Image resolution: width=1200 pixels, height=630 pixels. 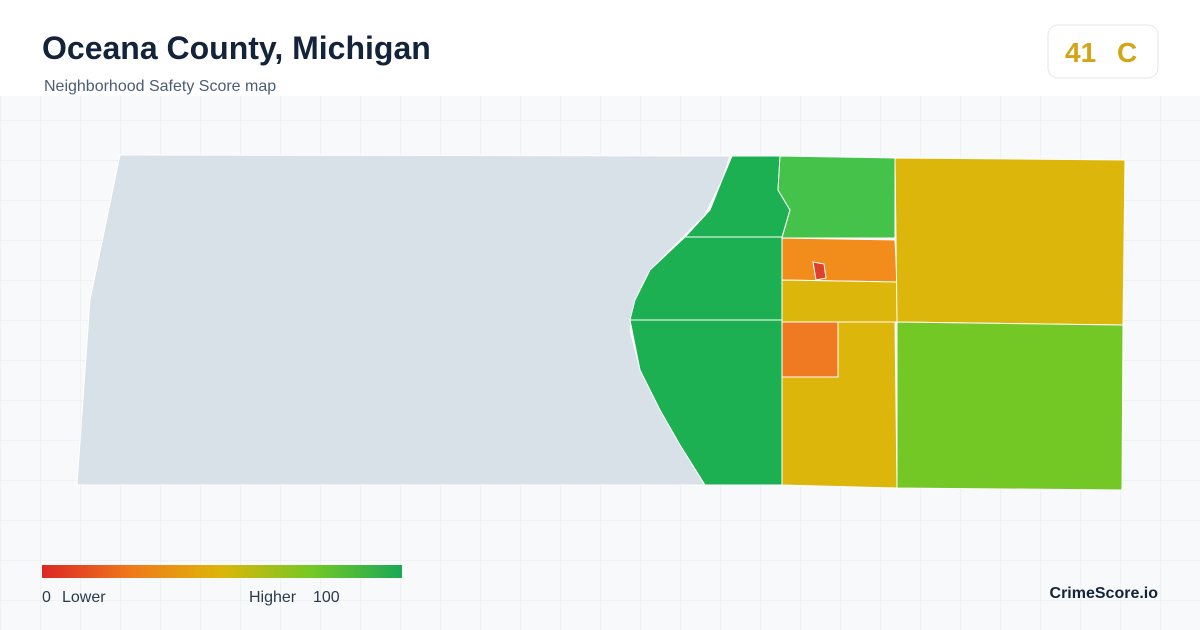 I want to click on brand: CrimeScore.io, so click(x=1104, y=593).